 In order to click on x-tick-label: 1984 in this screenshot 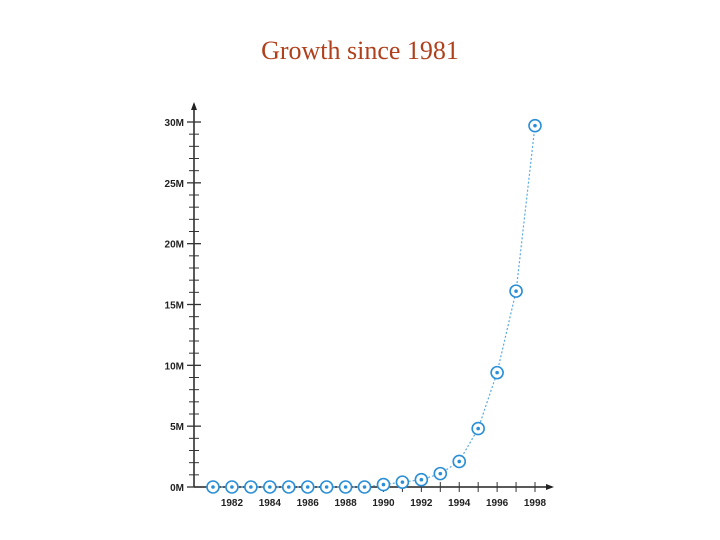, I will do `click(270, 503)`.